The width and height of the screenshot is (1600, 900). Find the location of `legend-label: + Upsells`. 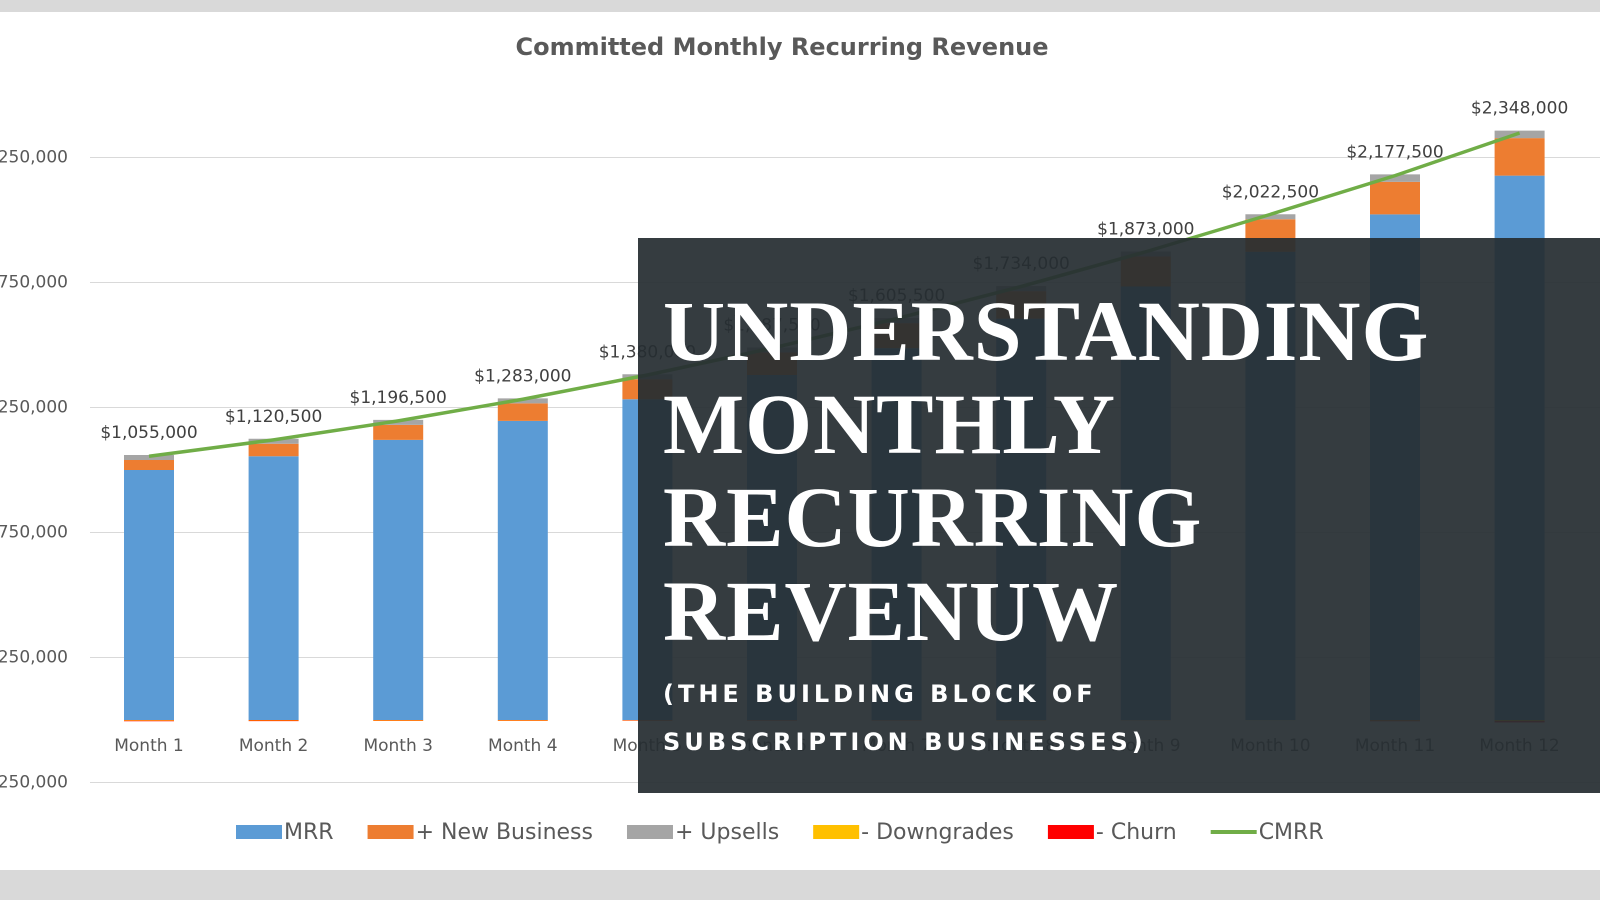

legend-label: + Upsells is located at coordinates (727, 832).